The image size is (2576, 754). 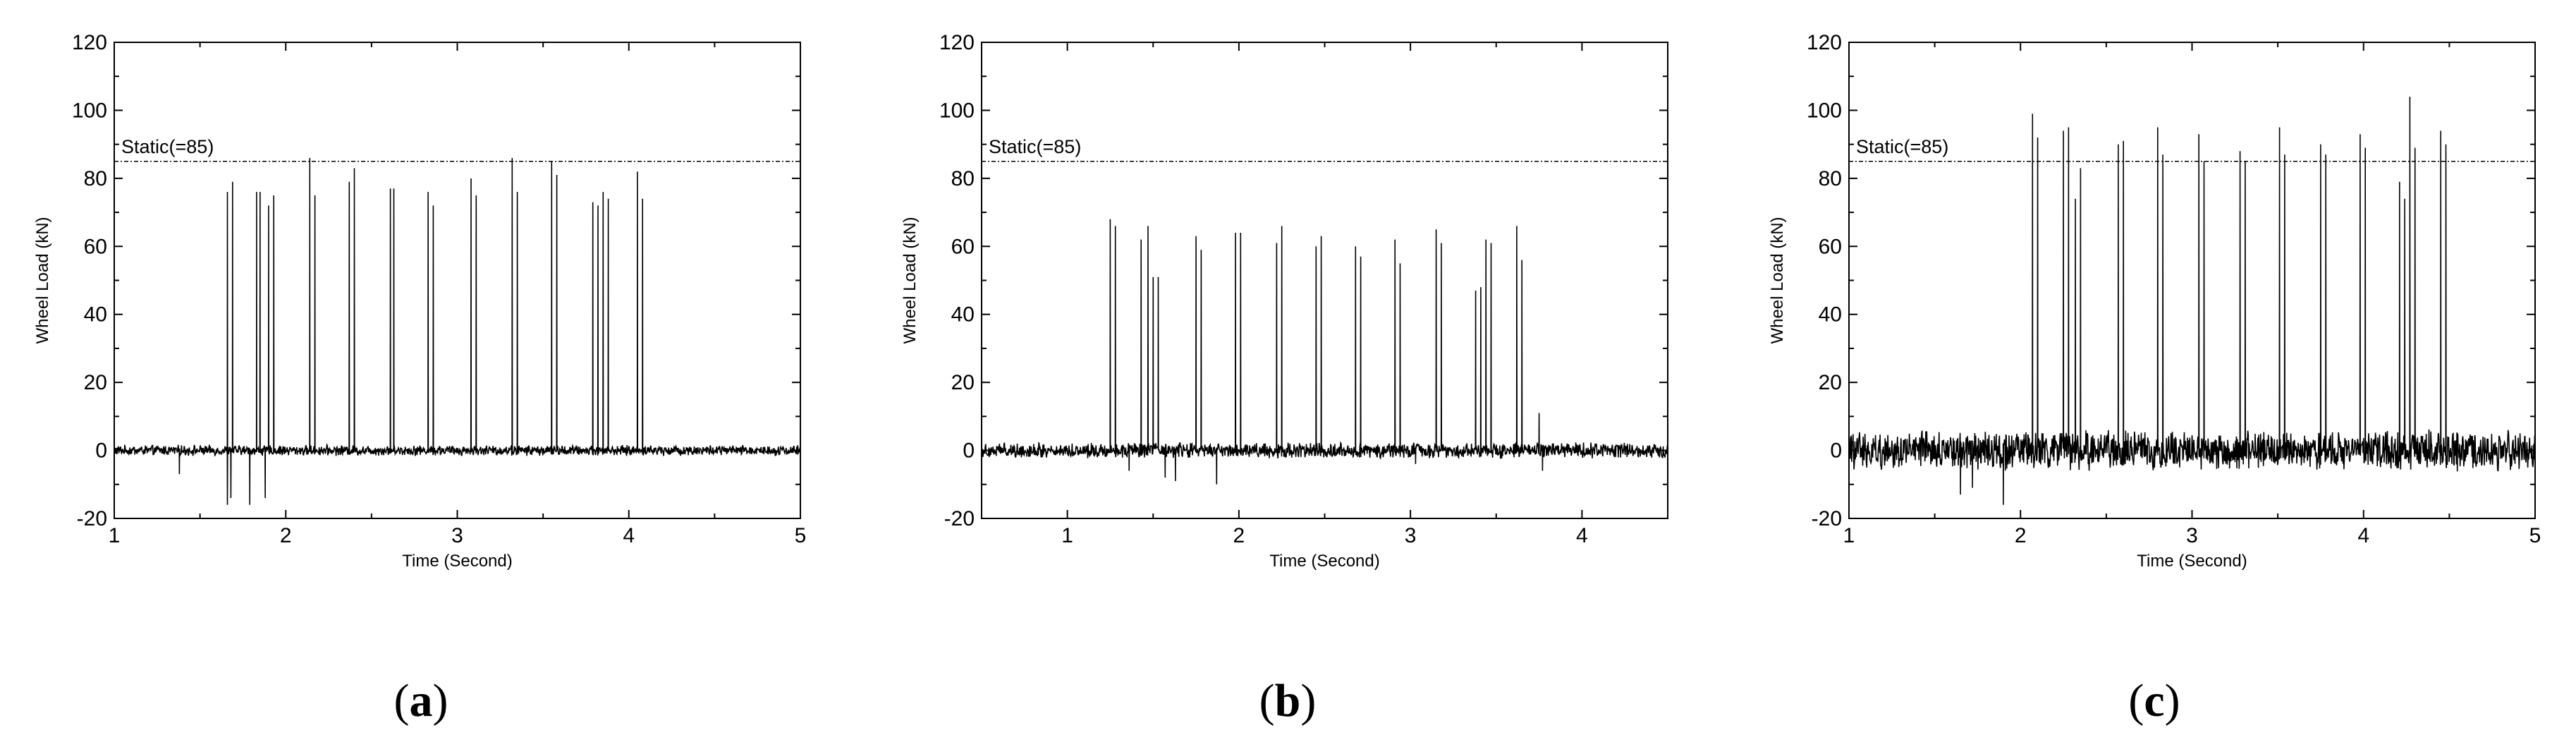 I want to click on panel-label-b: (b), so click(x=1288, y=700).